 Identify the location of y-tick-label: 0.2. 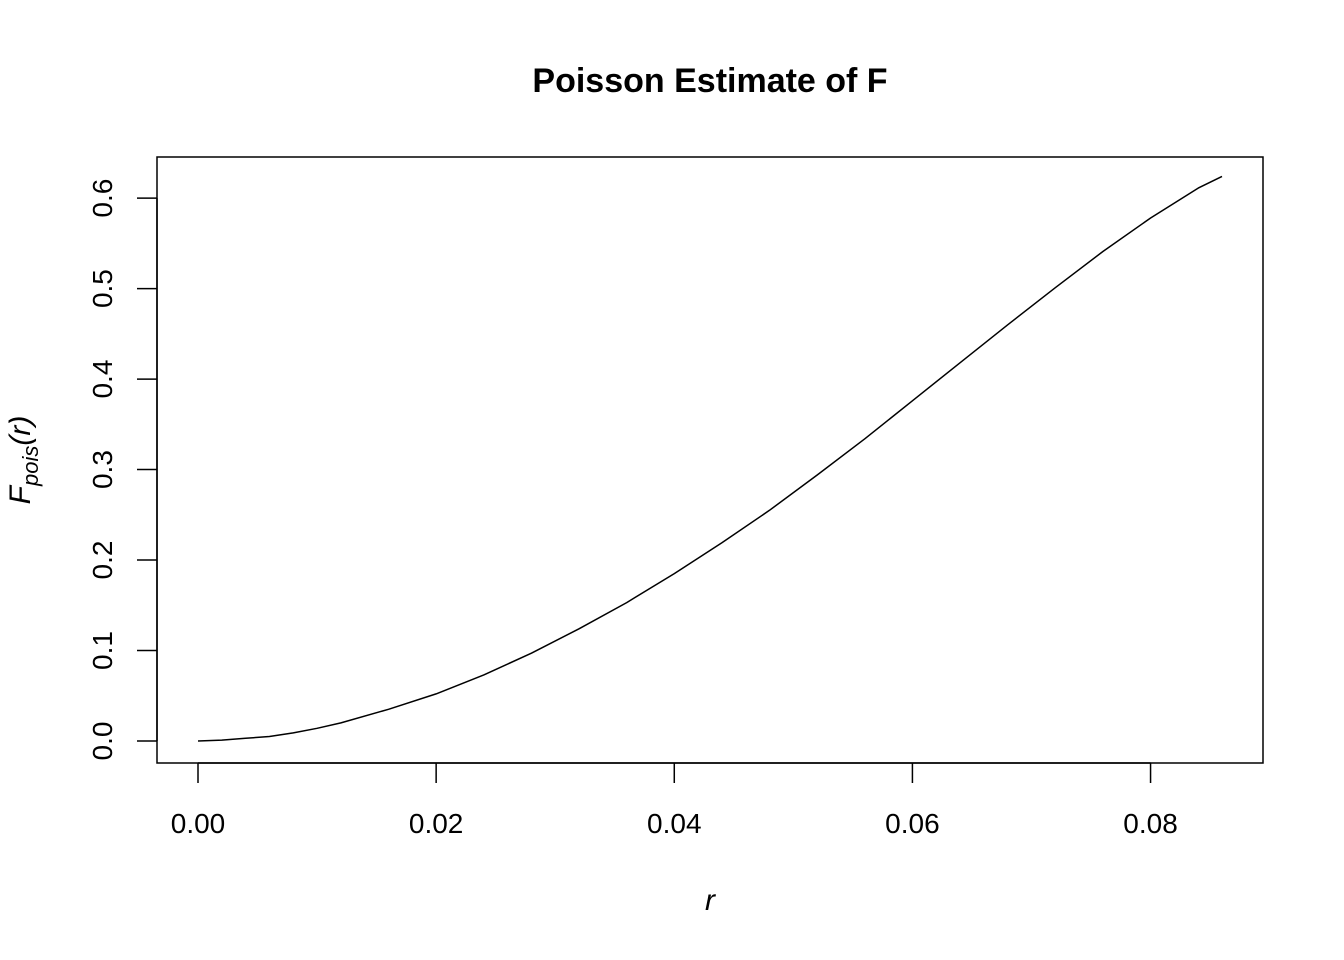
(102, 560).